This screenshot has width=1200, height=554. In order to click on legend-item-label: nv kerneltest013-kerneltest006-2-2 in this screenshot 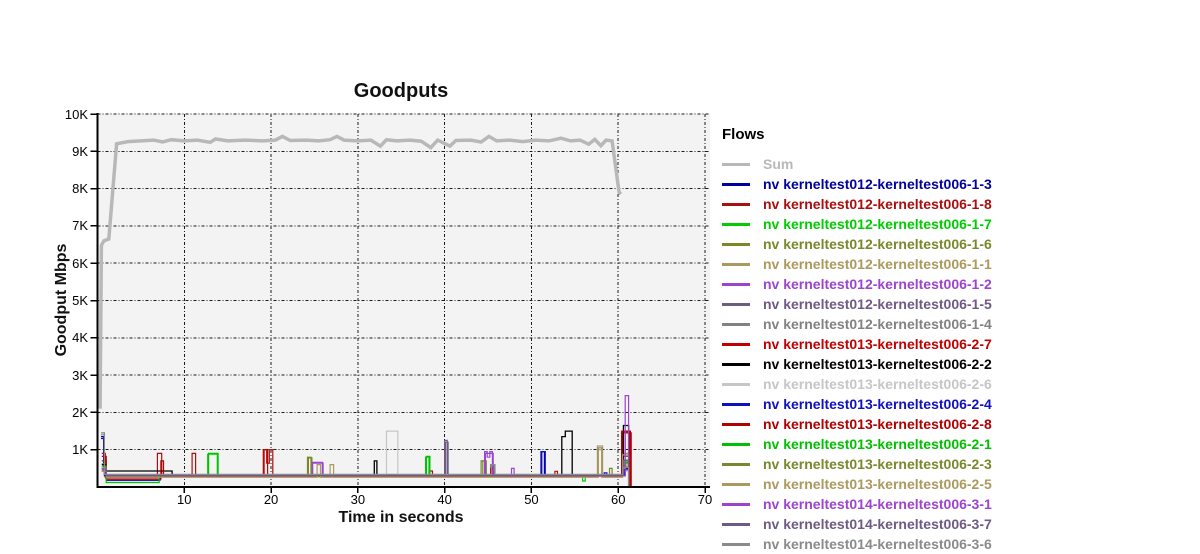, I will do `click(877, 364)`.